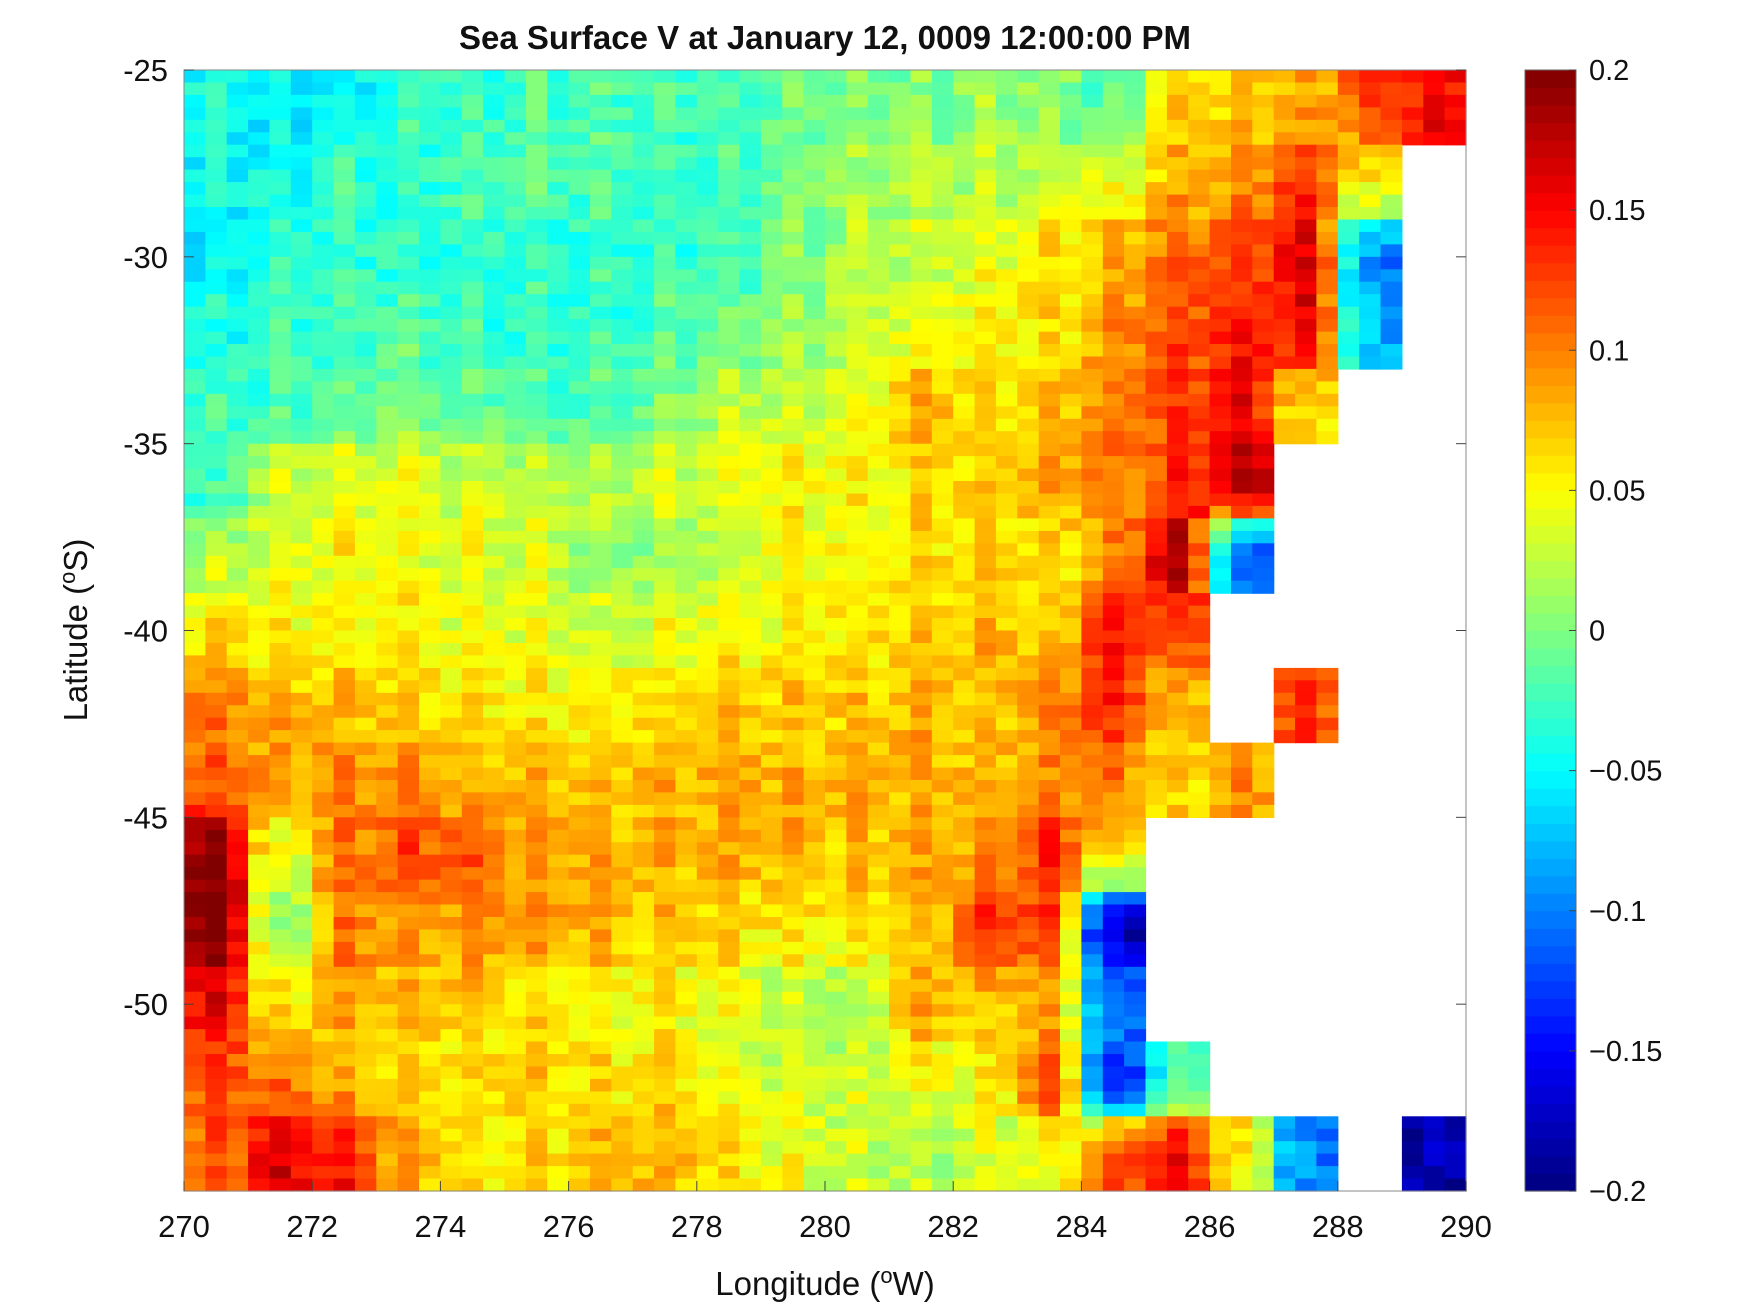 This screenshot has height=1304, width=1742. What do you see at coordinates (1550, 236) in the screenshot?
I see `colorbar-segment` at bounding box center [1550, 236].